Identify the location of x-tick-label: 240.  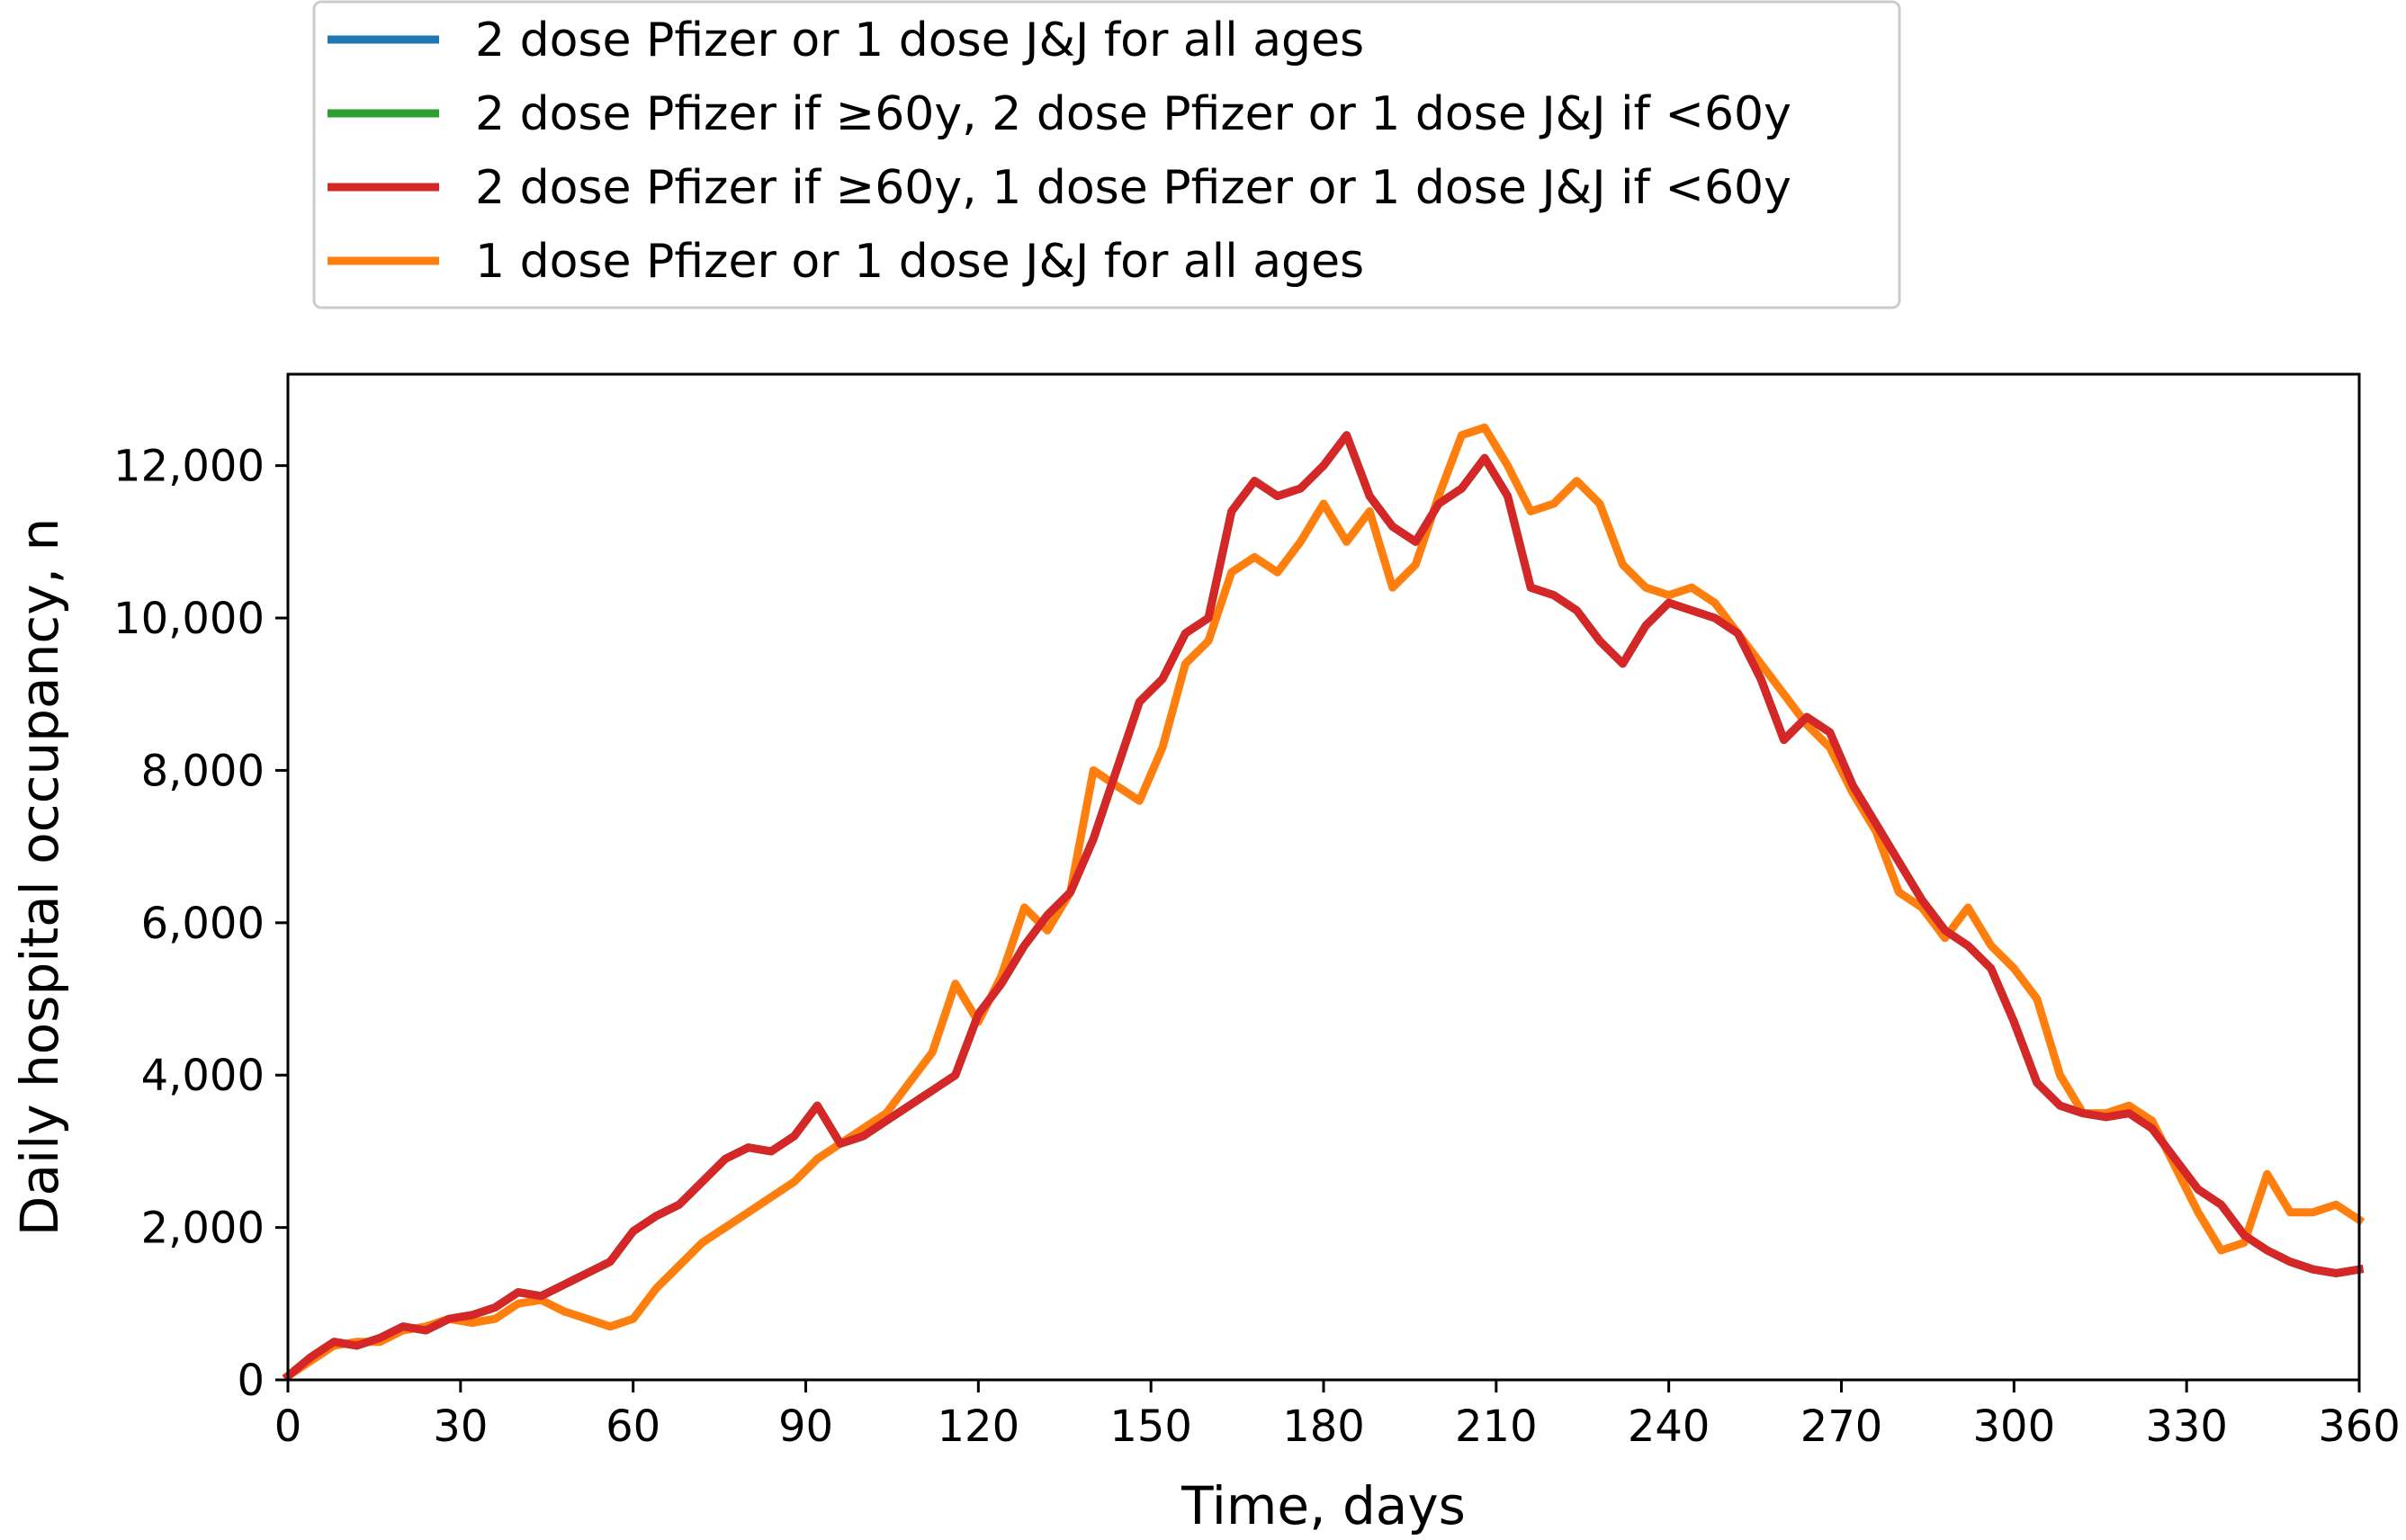
(1669, 1426).